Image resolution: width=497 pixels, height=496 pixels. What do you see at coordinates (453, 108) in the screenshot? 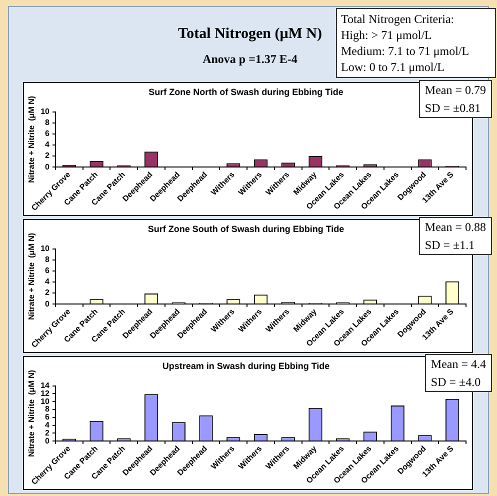
I see `annotation: SD = ±0.81` at bounding box center [453, 108].